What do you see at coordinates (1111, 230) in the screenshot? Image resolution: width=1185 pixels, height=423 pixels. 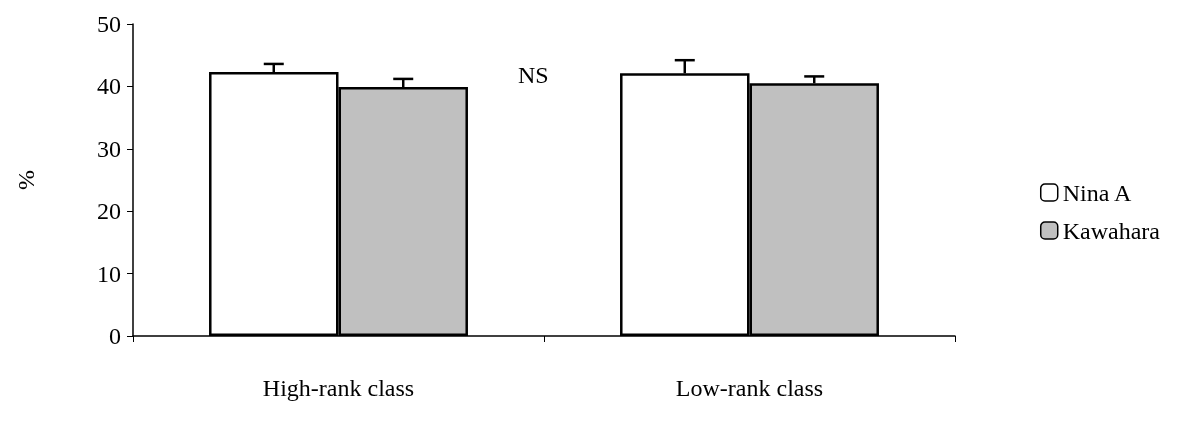 I see `legend-label: Kawahara` at bounding box center [1111, 230].